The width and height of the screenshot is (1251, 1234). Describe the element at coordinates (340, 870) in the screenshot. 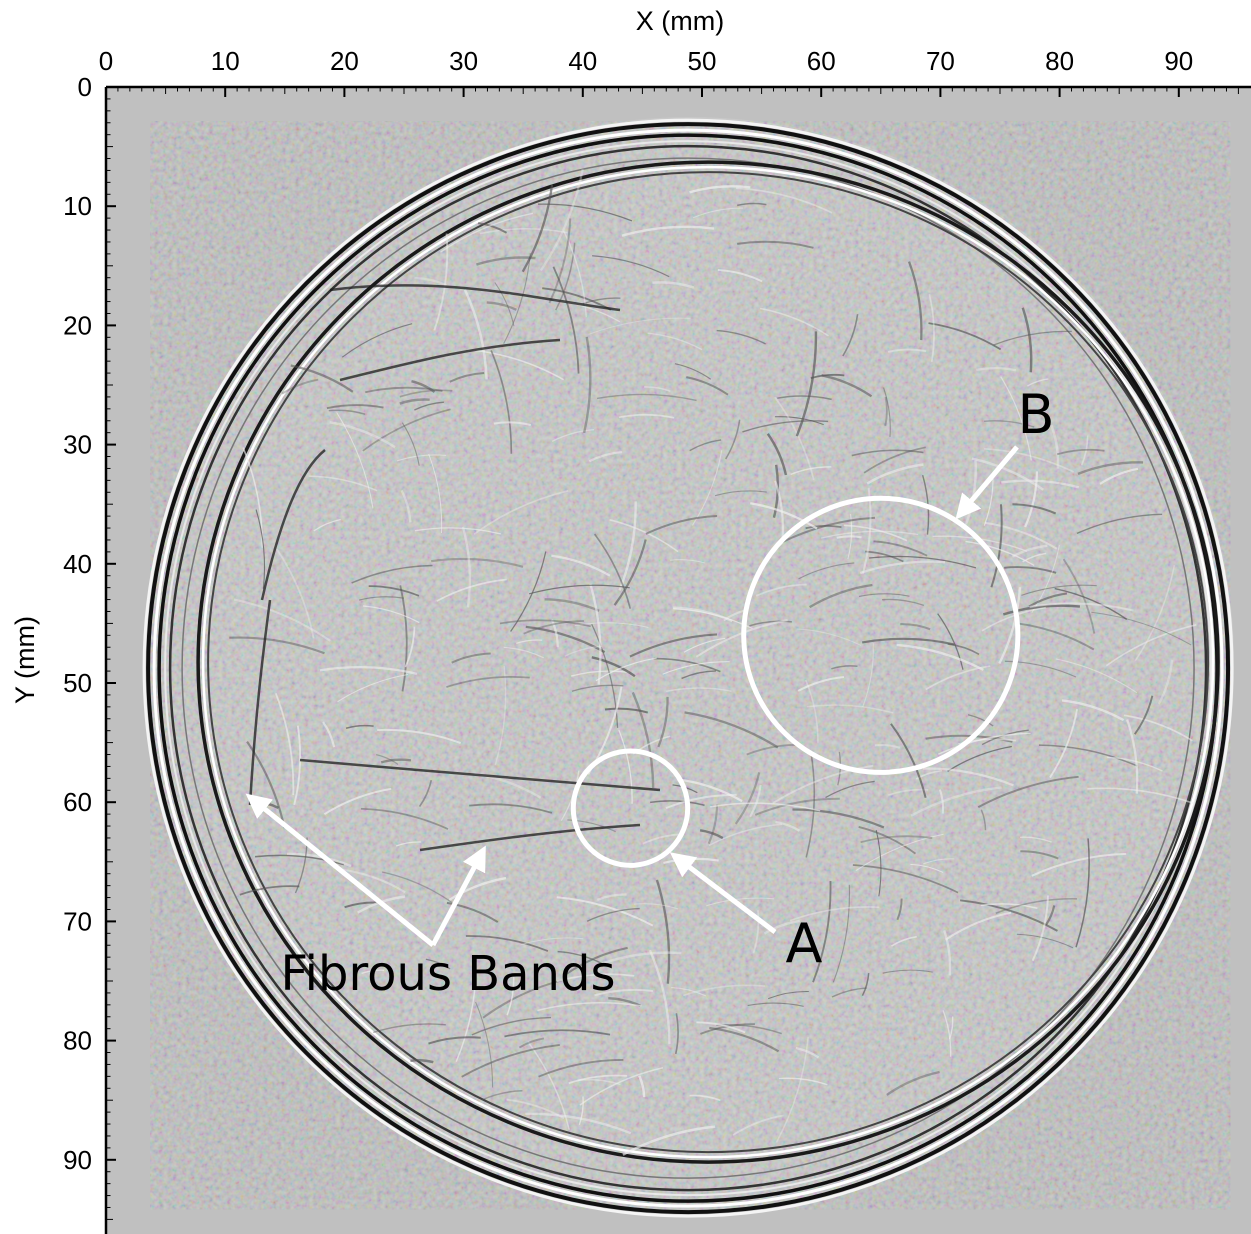

I see `fibrous-bands-arrow-left` at that location.